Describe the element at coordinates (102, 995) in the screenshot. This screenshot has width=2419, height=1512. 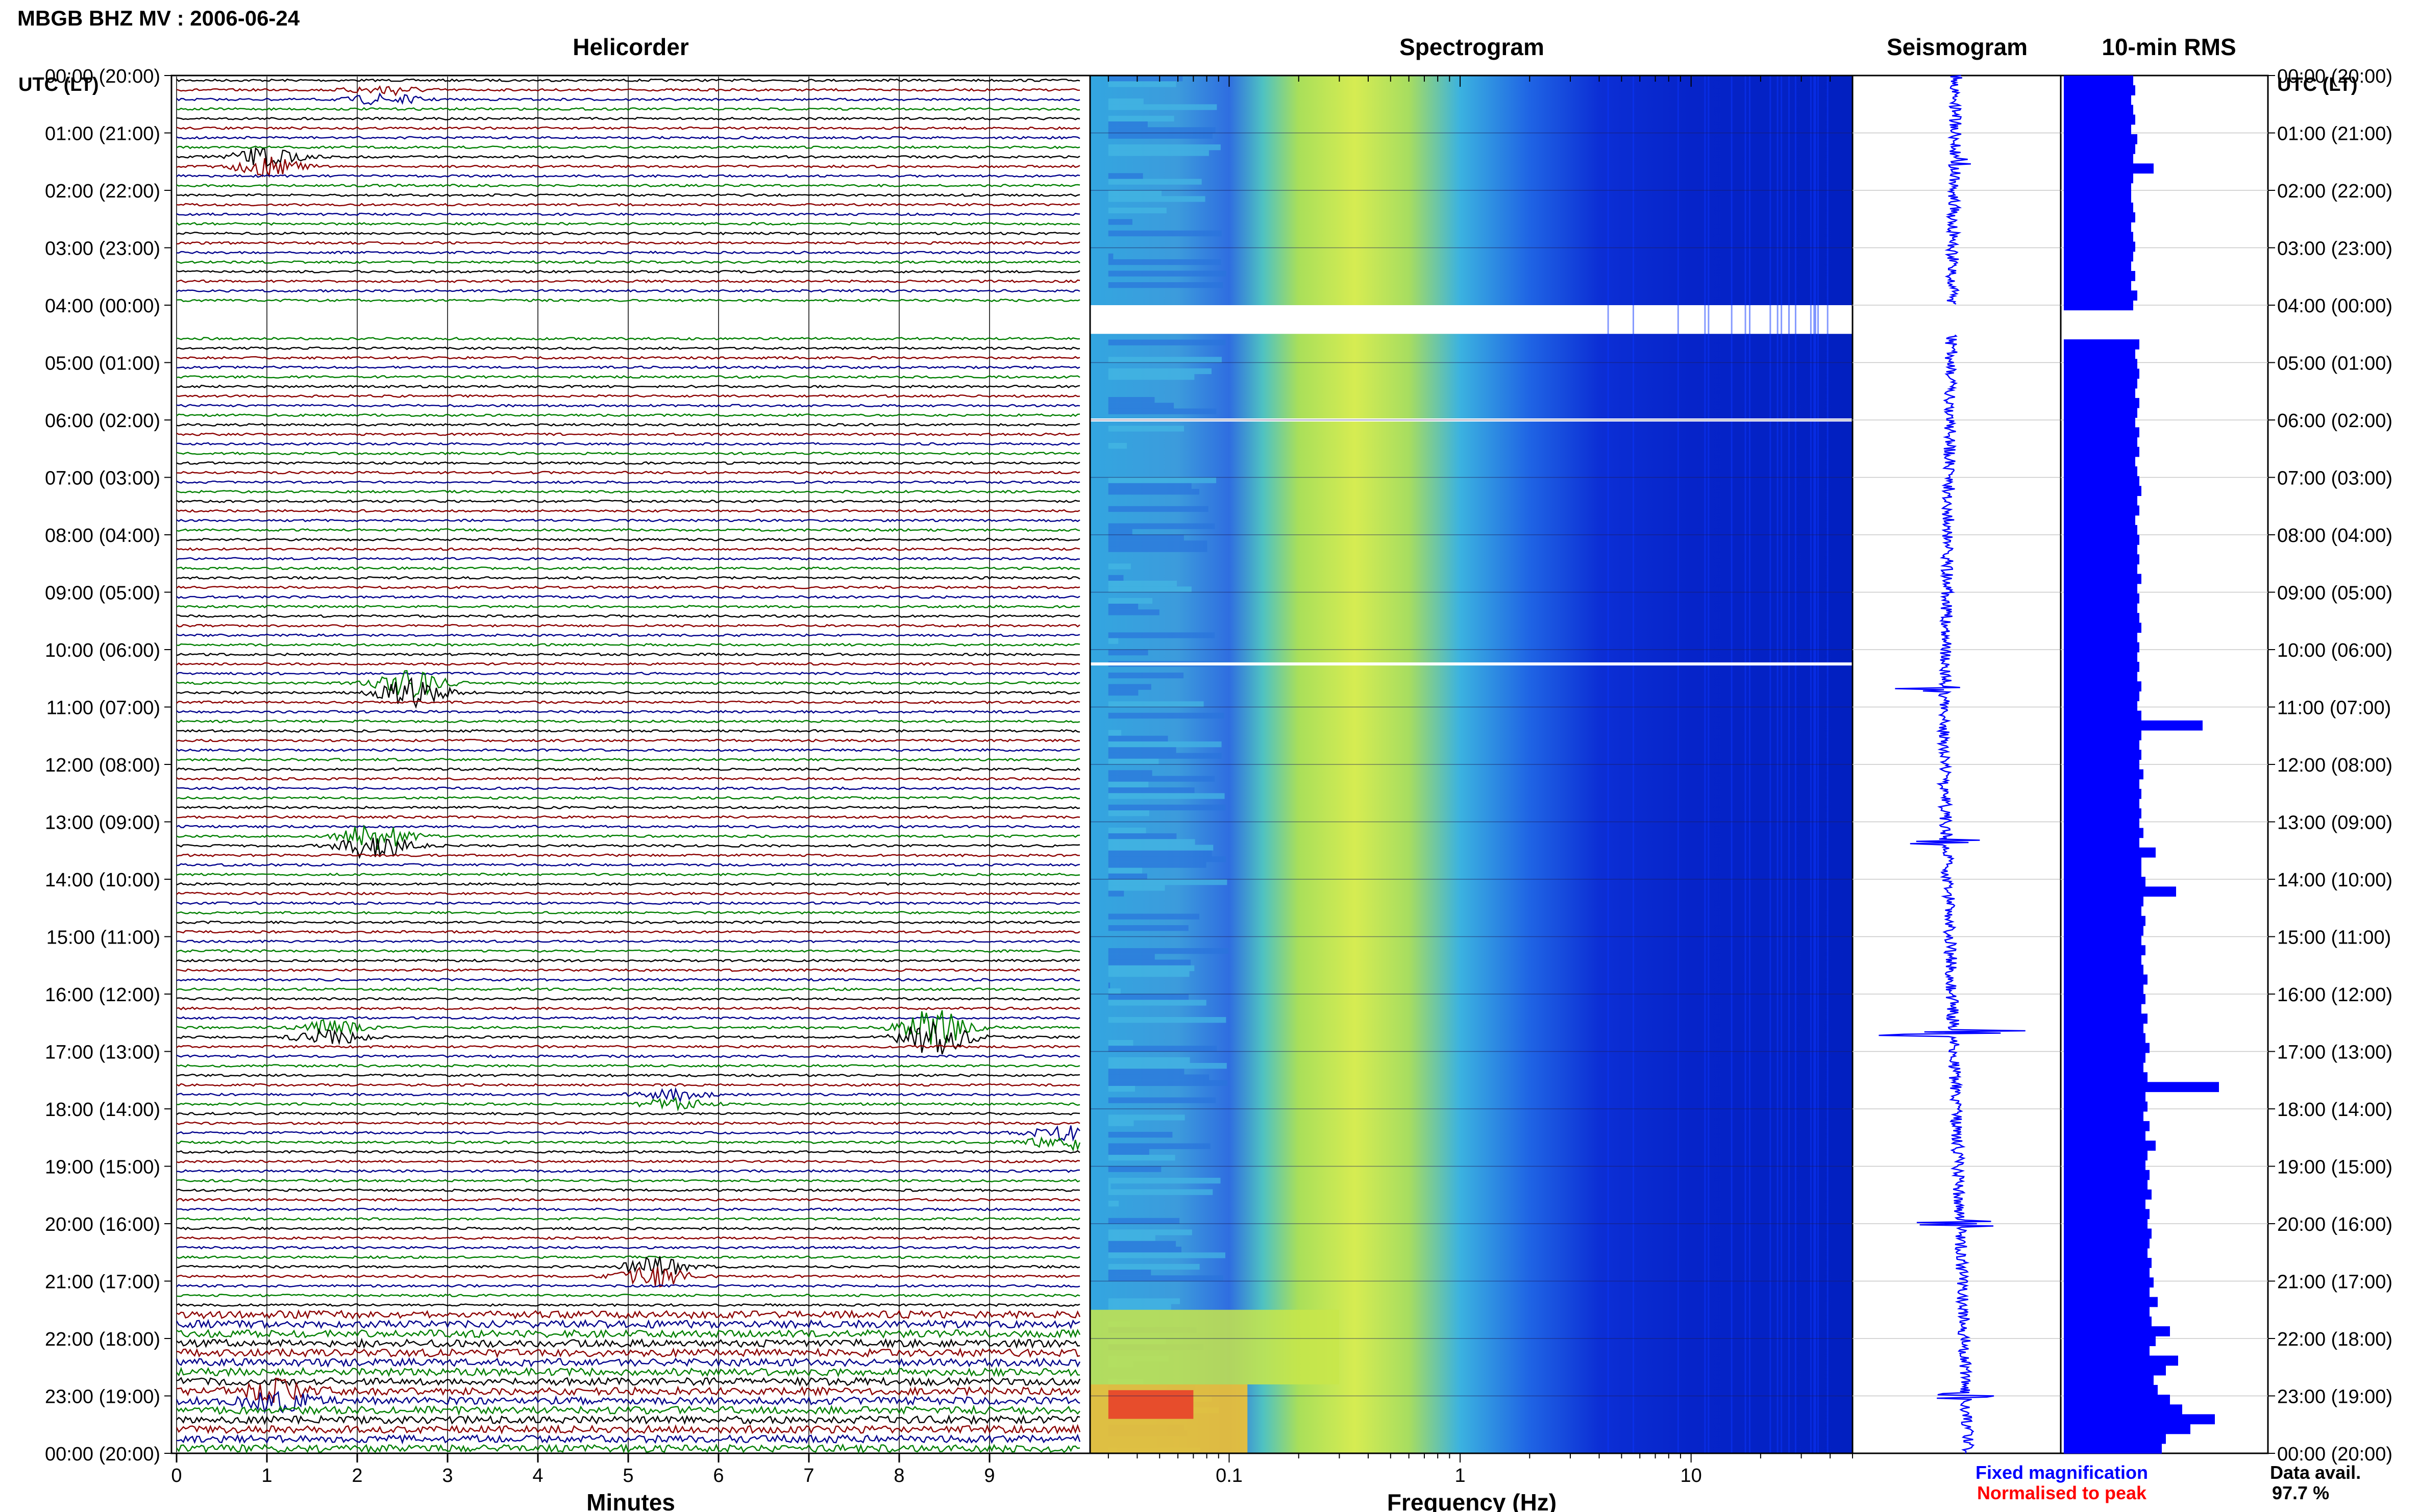
I see `left-y-tick-label: 16:00 (12:00)` at that location.